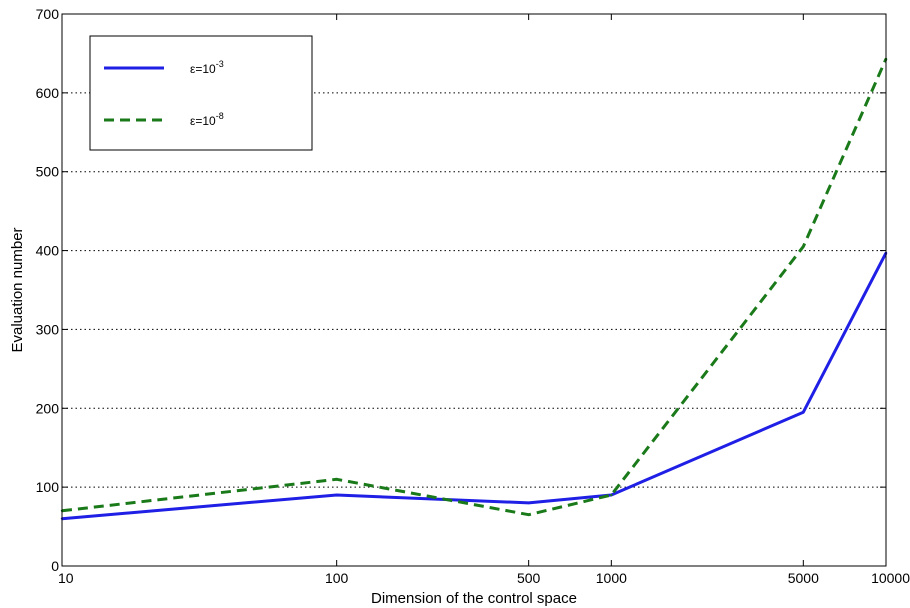 The width and height of the screenshot is (910, 608). I want to click on y-tick-label-600: 600, so click(48, 93).